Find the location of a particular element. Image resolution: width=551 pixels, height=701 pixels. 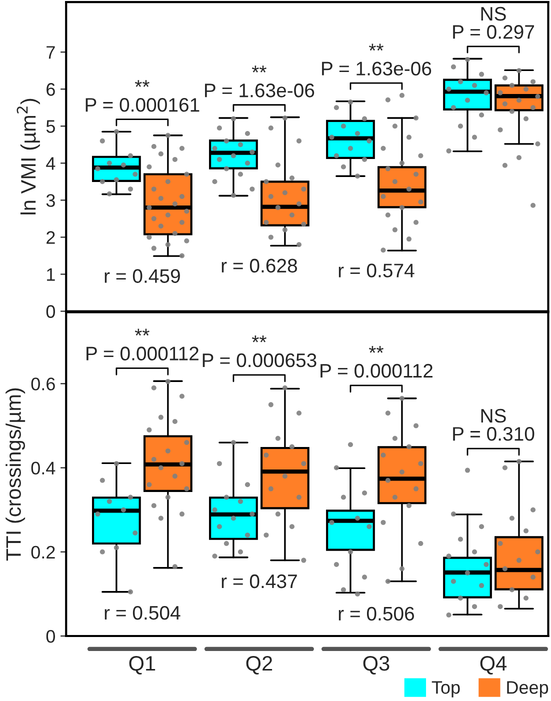

x-tick-label: Q4 is located at coordinates (493, 665).